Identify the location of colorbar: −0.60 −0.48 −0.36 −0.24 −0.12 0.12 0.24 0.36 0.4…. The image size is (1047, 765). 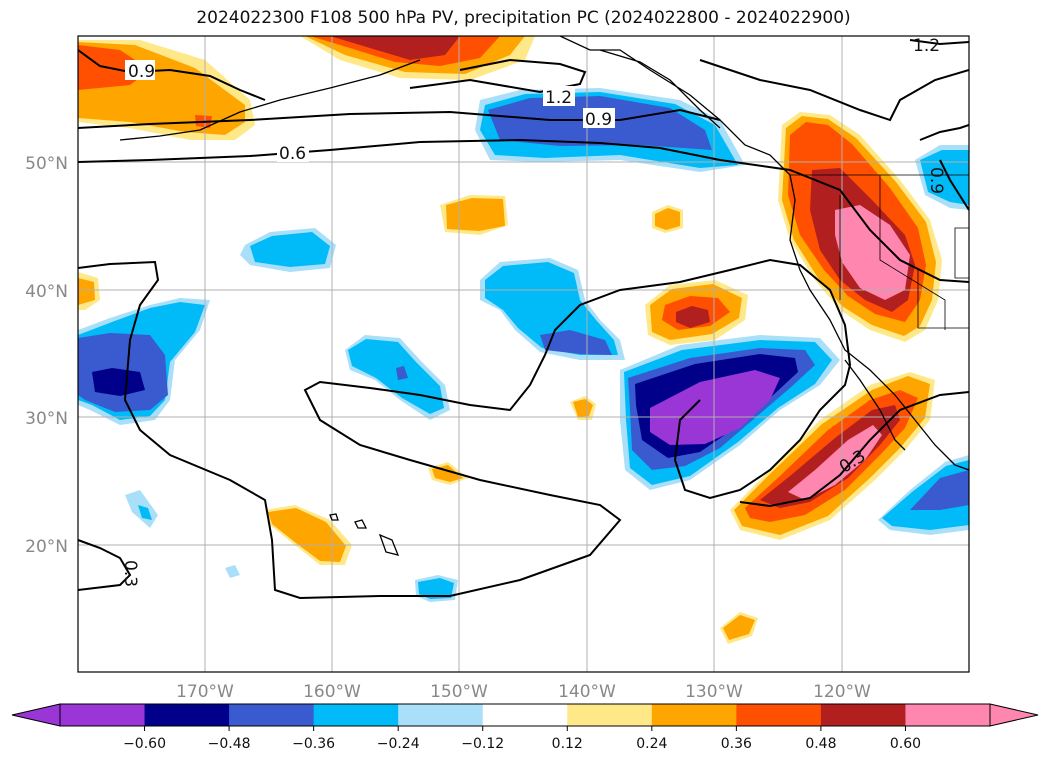
(525, 727).